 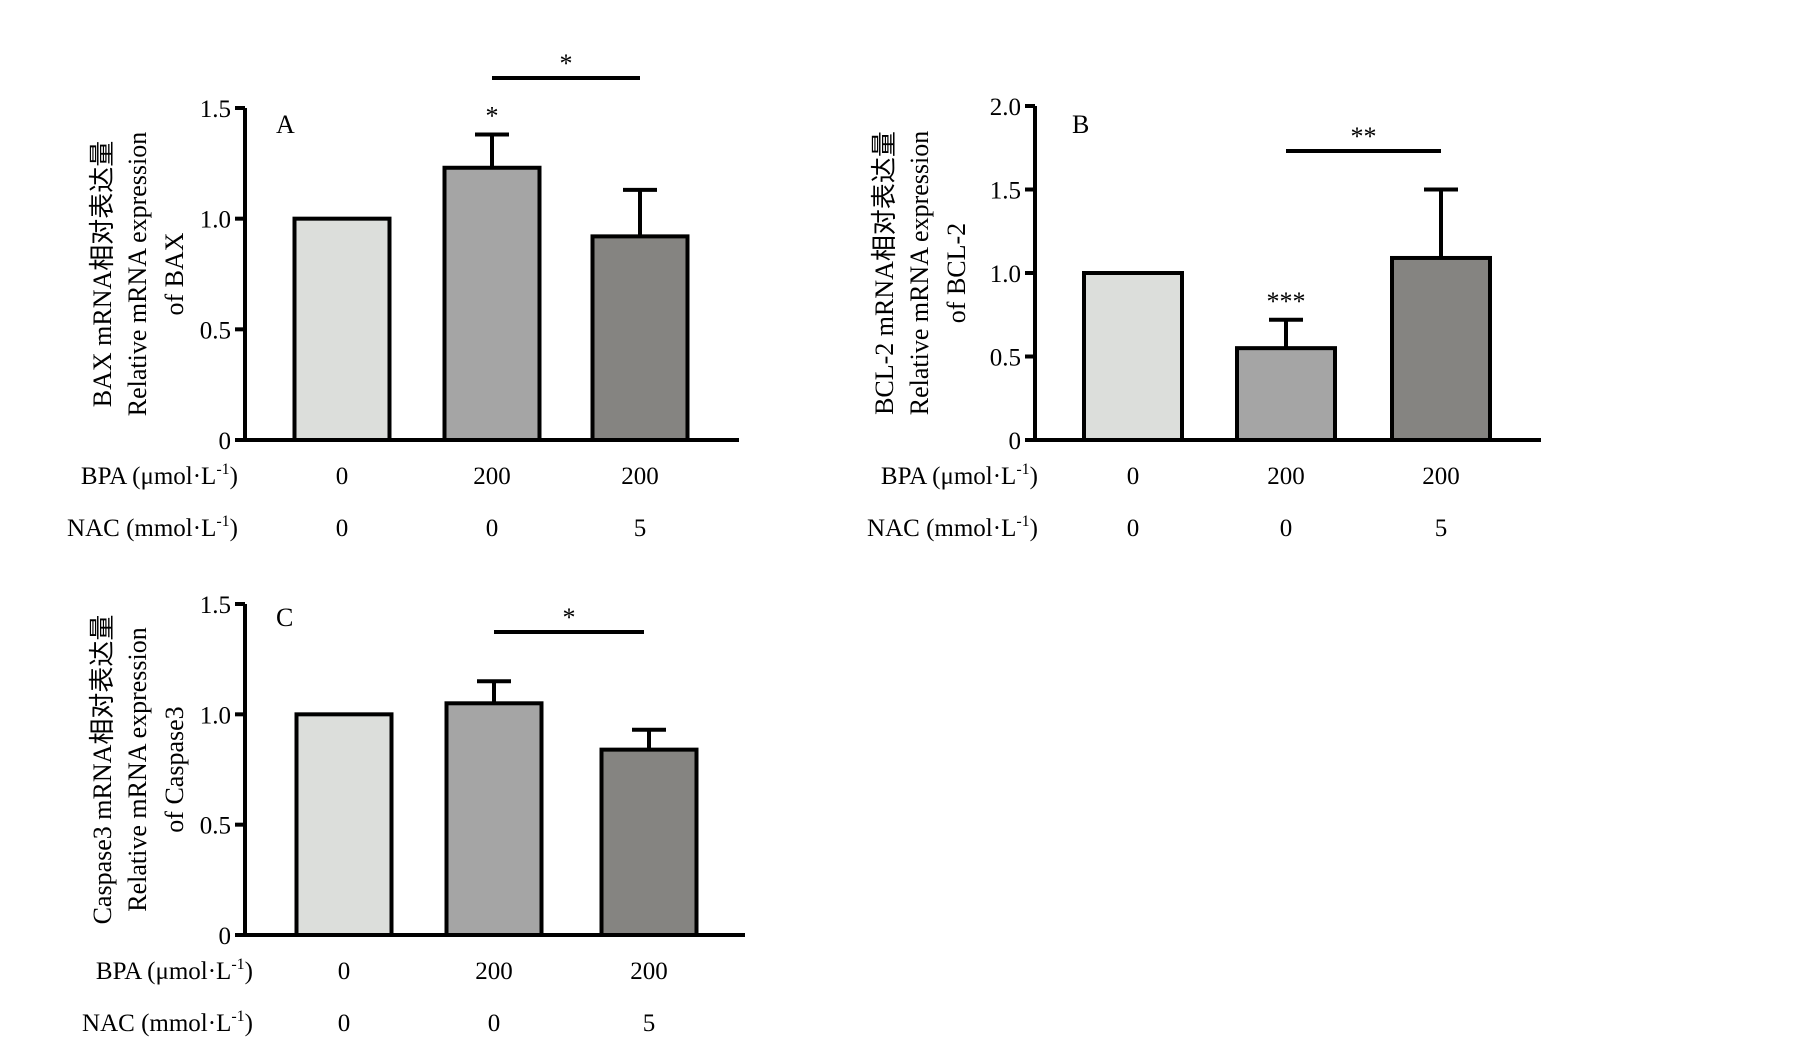 I want to click on significance-mark-2: *, so click(x=492, y=116).